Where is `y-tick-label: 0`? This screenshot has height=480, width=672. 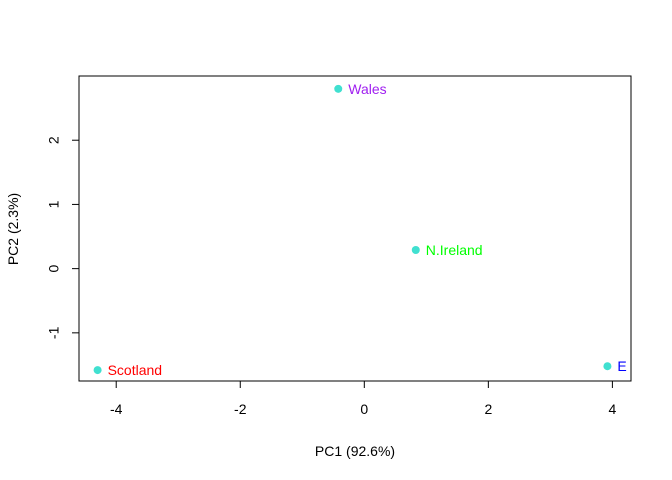
y-tick-label: 0 is located at coordinates (54, 269).